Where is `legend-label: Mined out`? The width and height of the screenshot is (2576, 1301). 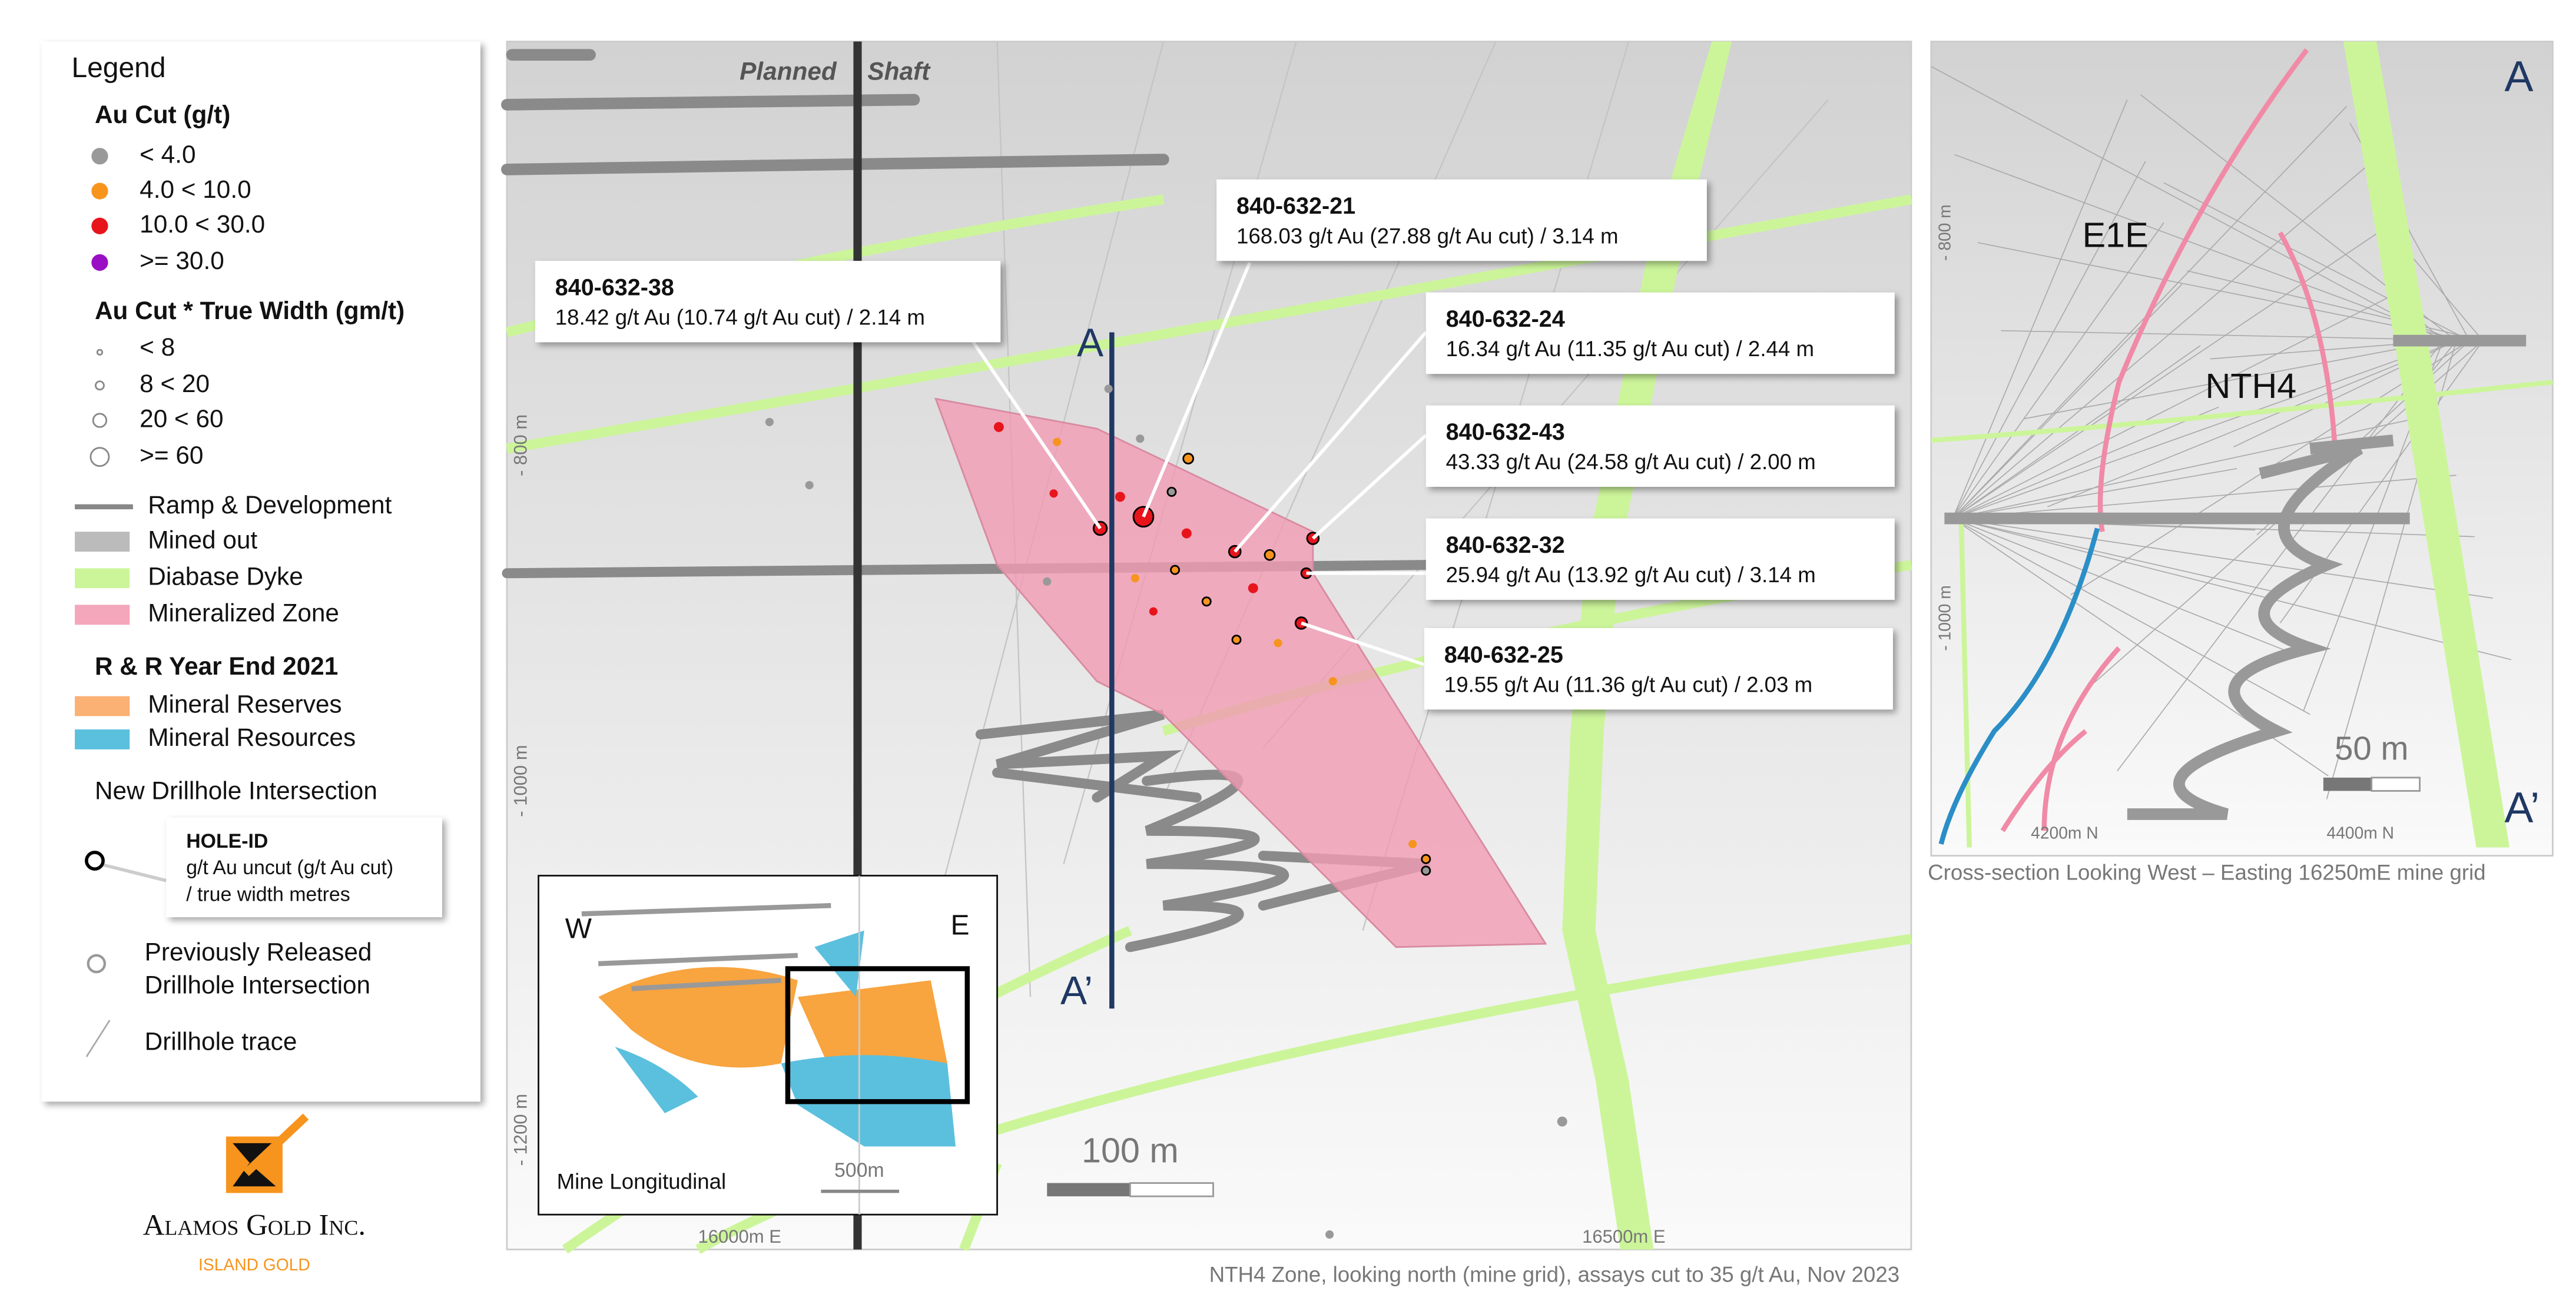
legend-label: Mined out is located at coordinates (202, 539).